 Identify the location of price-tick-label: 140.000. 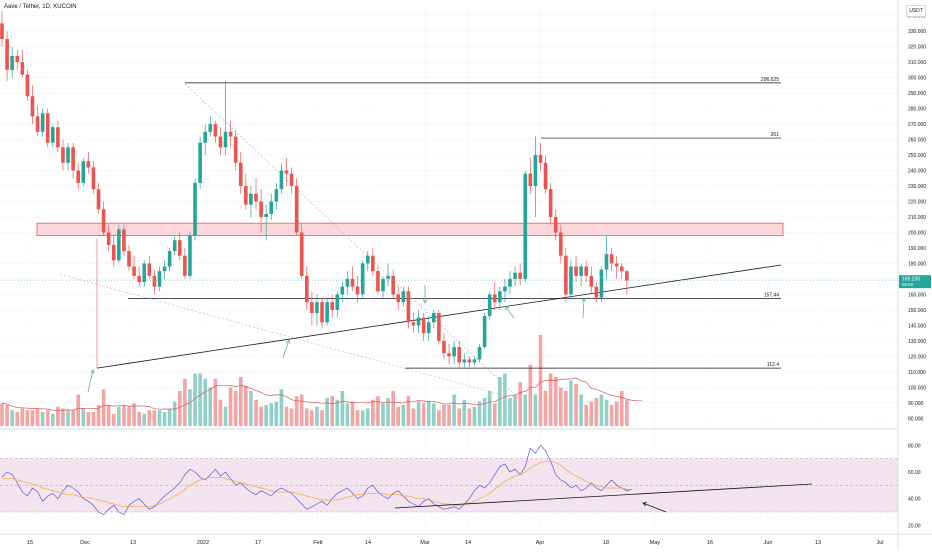
(917, 326).